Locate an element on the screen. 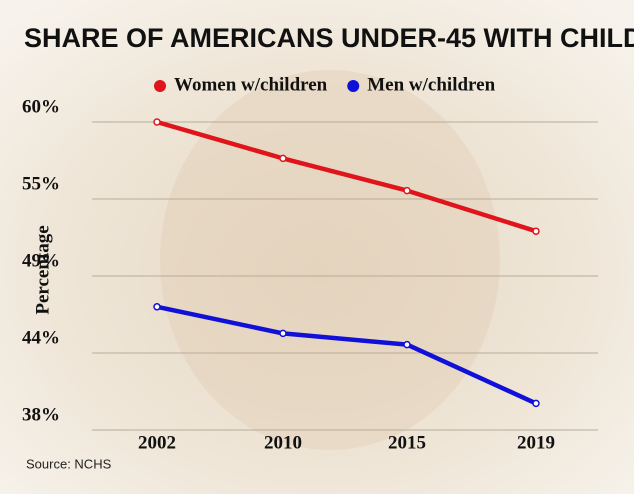  y-tick-label: 44% is located at coordinates (41, 337).